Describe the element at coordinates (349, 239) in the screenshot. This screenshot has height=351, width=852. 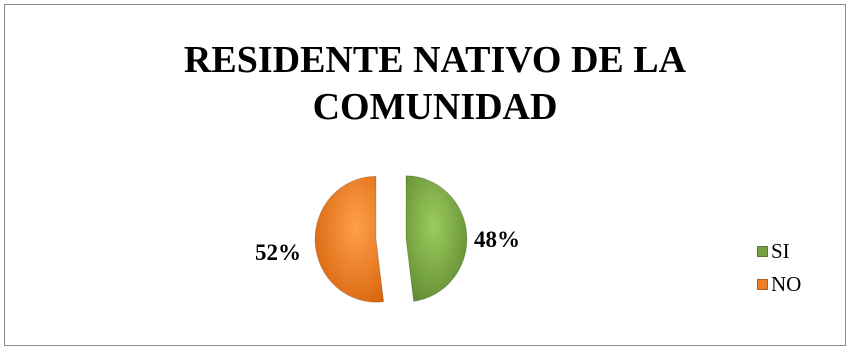
I see `pie-slice-no` at that location.